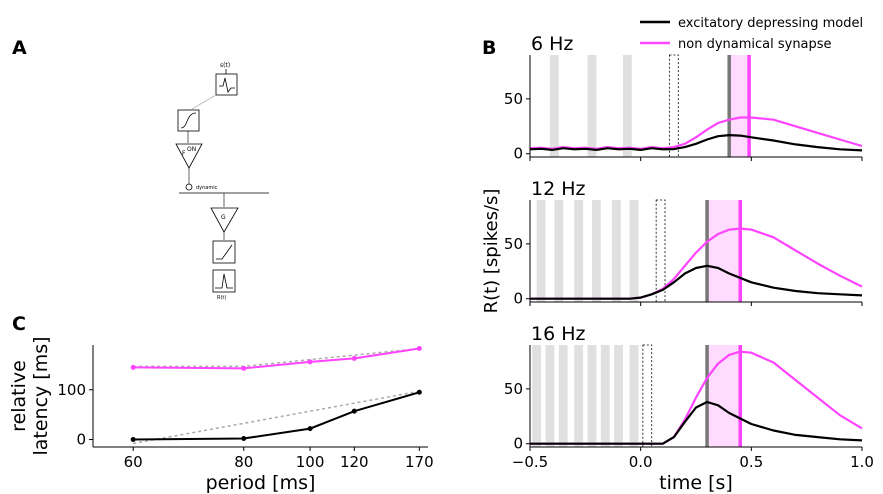  Describe the element at coordinates (184, 153) in the screenshot. I see `filter-label: F` at that location.